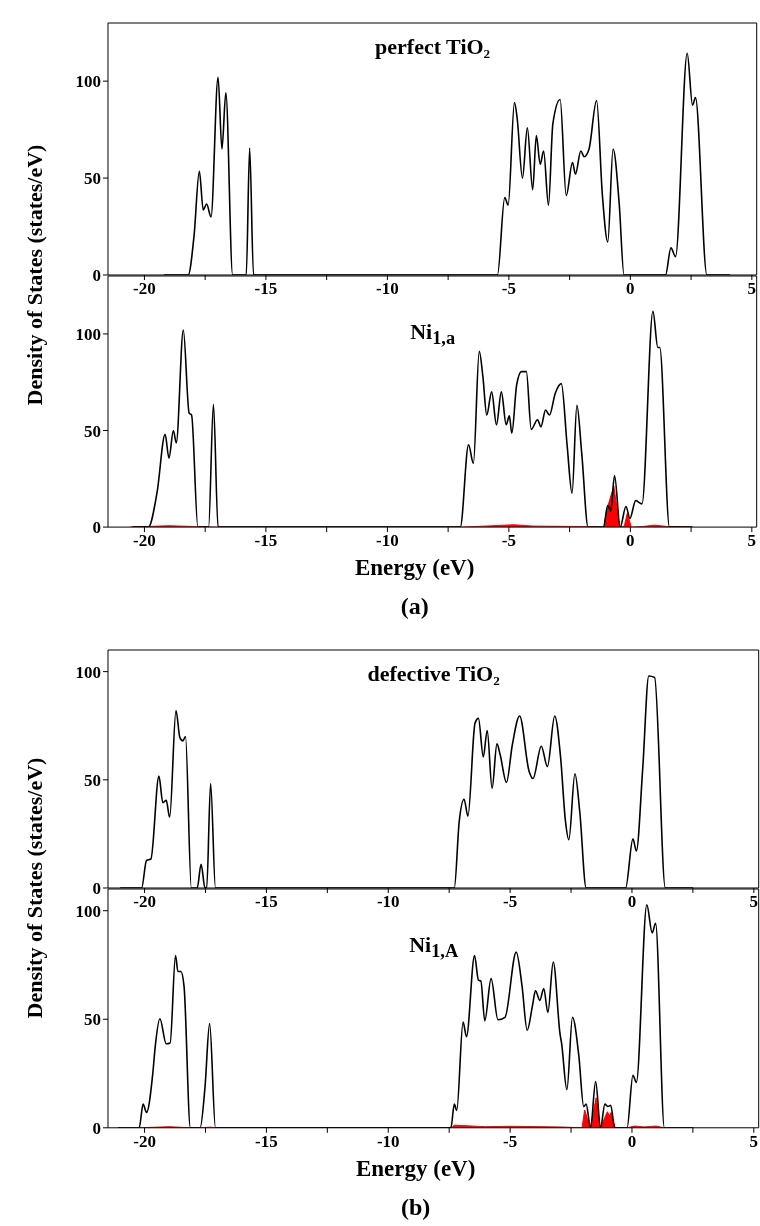  I want to click on text: (a), so click(414, 606).